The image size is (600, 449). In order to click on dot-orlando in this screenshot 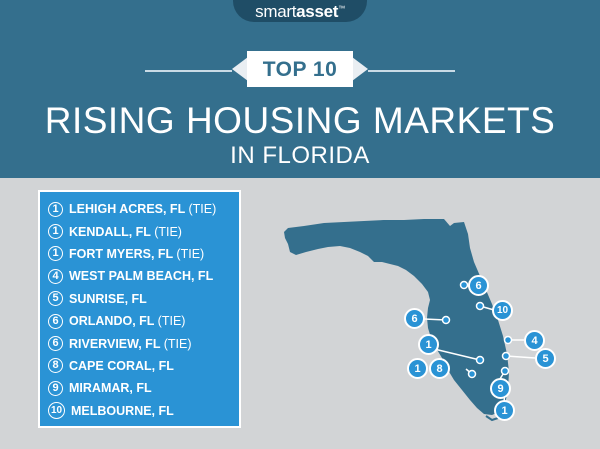, I will do `click(464, 285)`.